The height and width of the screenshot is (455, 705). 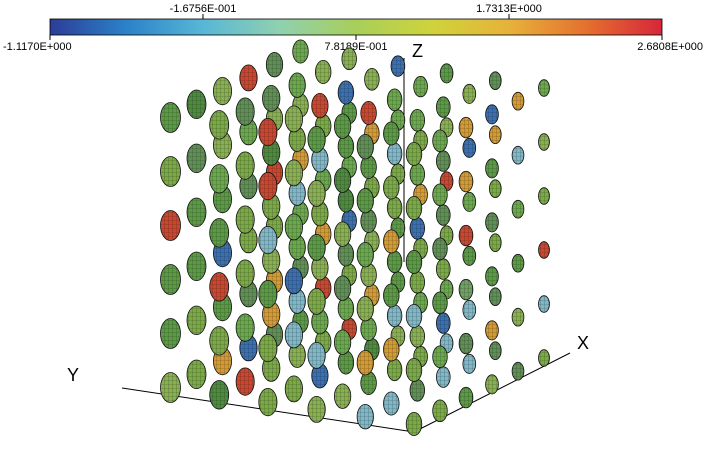 I want to click on colorbar-top-label: 1.7313E+000, so click(x=509, y=9).